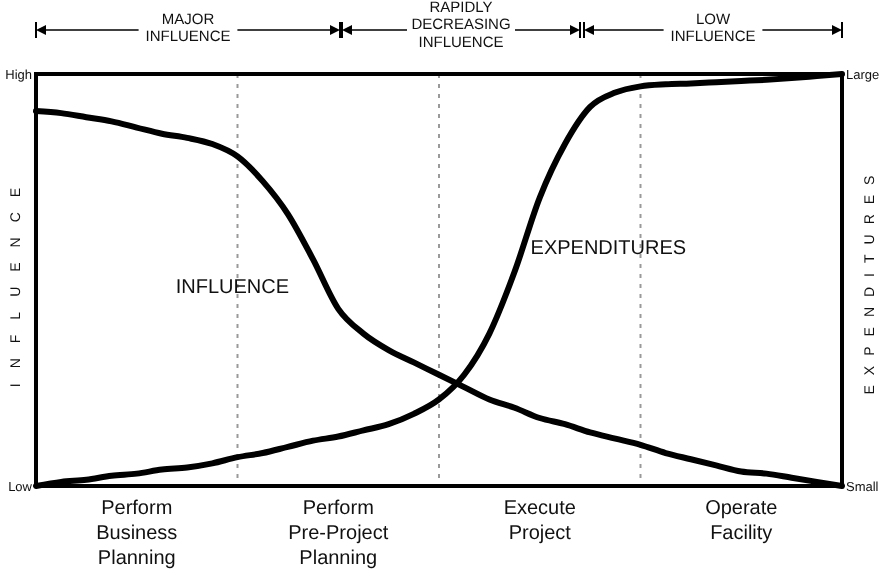 This screenshot has width=890, height=578. I want to click on x-tick-label: Execute Project, so click(540, 521).